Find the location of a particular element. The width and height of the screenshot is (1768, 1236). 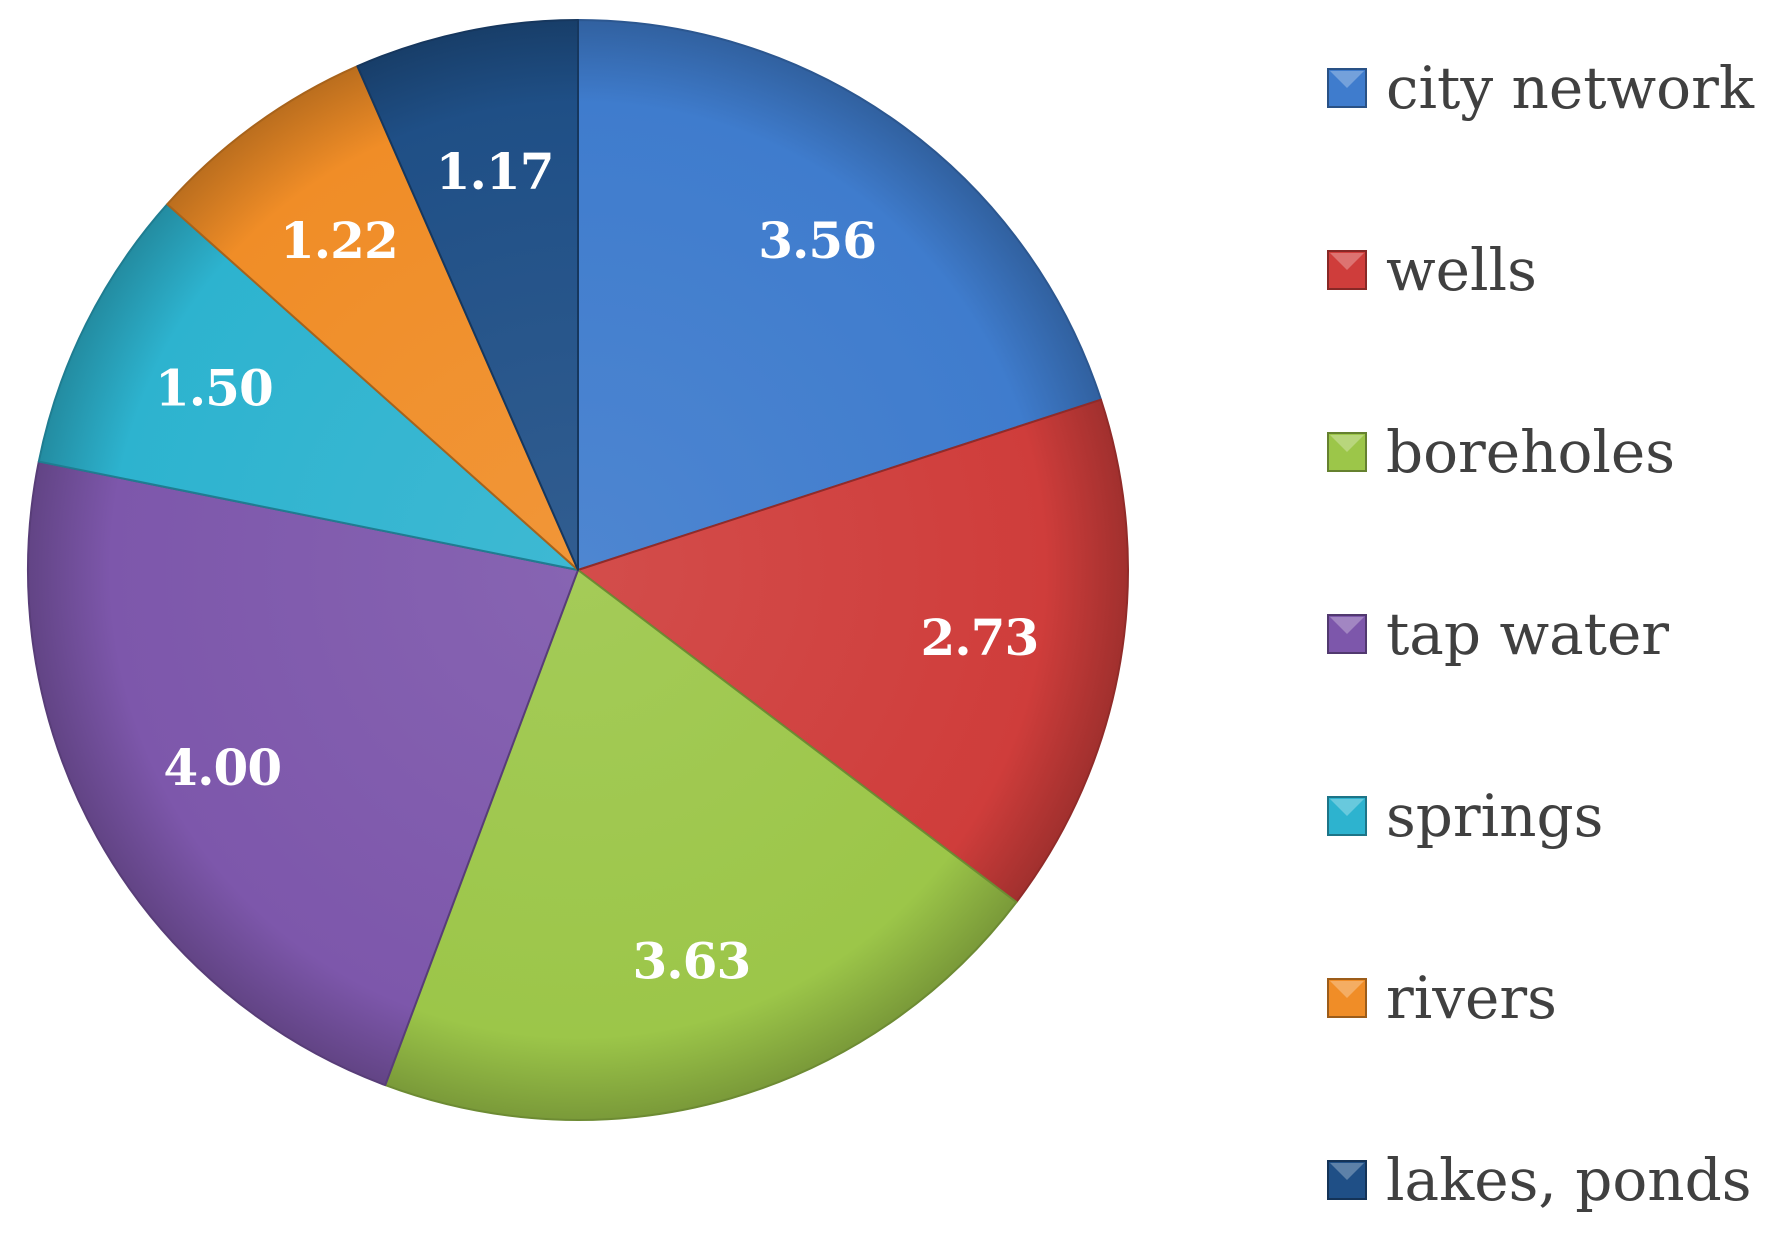

legend-item-springs: springs is located at coordinates (1465, 816).